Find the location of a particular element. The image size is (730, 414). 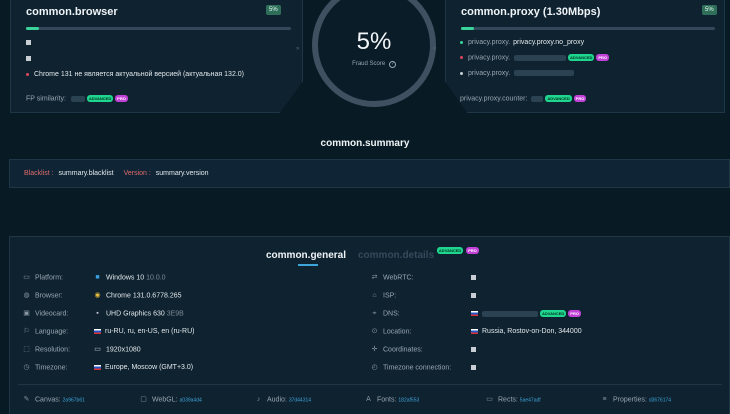

clock-icon: ◷ is located at coordinates (26, 367).